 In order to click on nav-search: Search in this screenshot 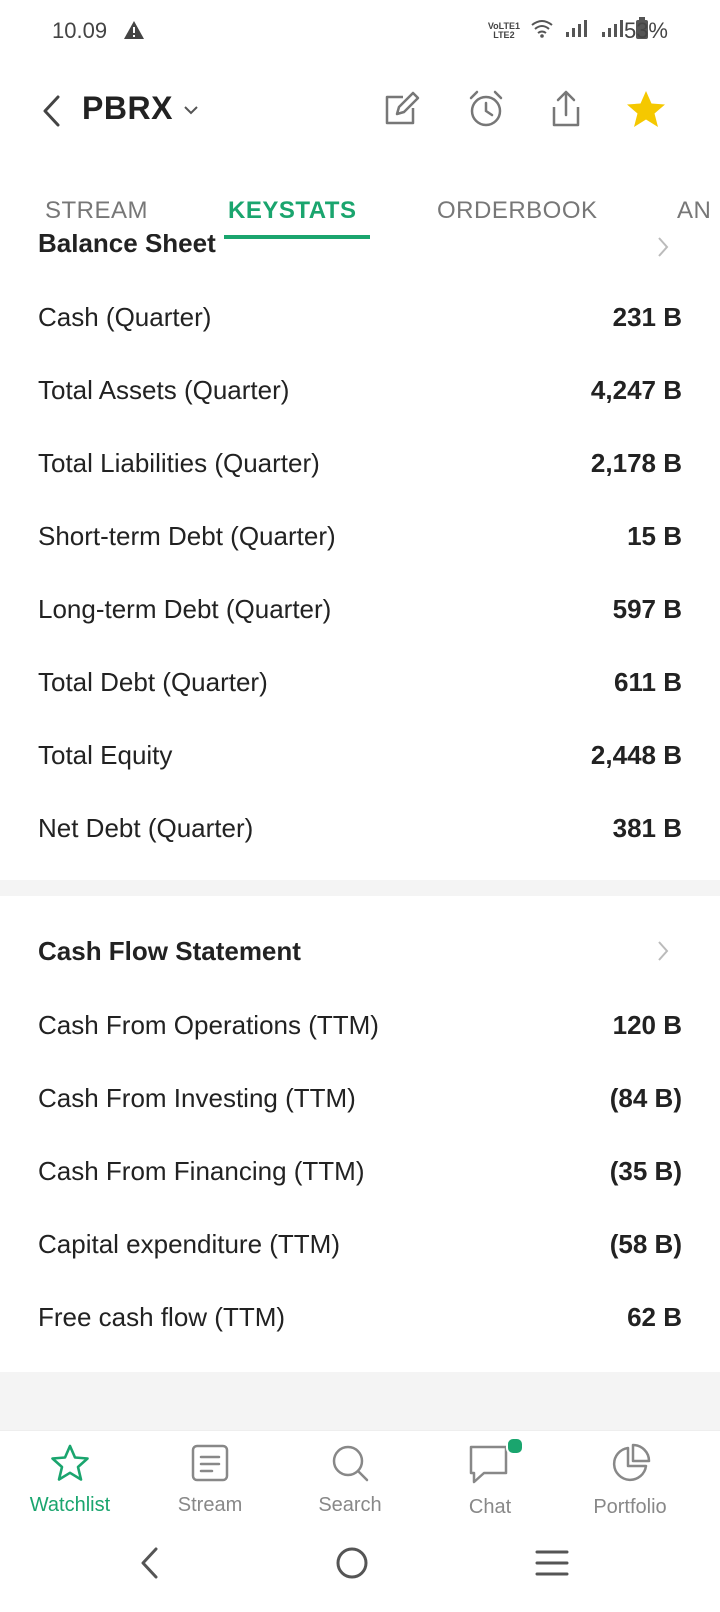, I will do `click(350, 1480)`.